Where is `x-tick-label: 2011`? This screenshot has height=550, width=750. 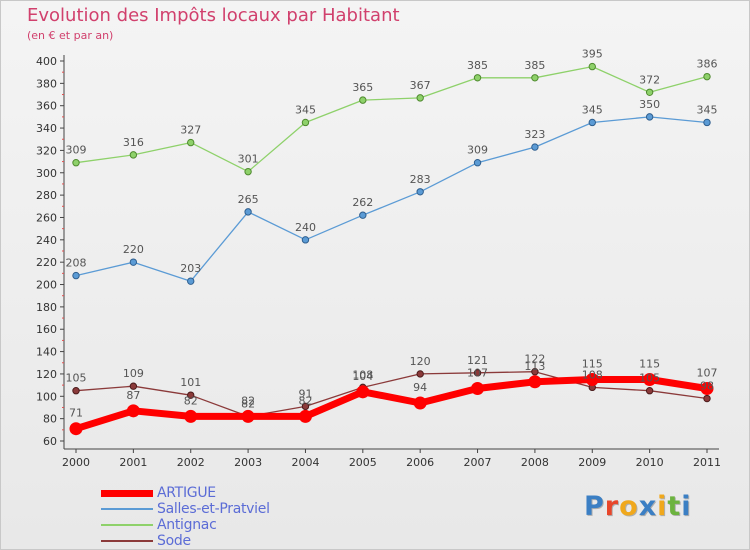
x-tick-label: 2011 is located at coordinates (707, 462).